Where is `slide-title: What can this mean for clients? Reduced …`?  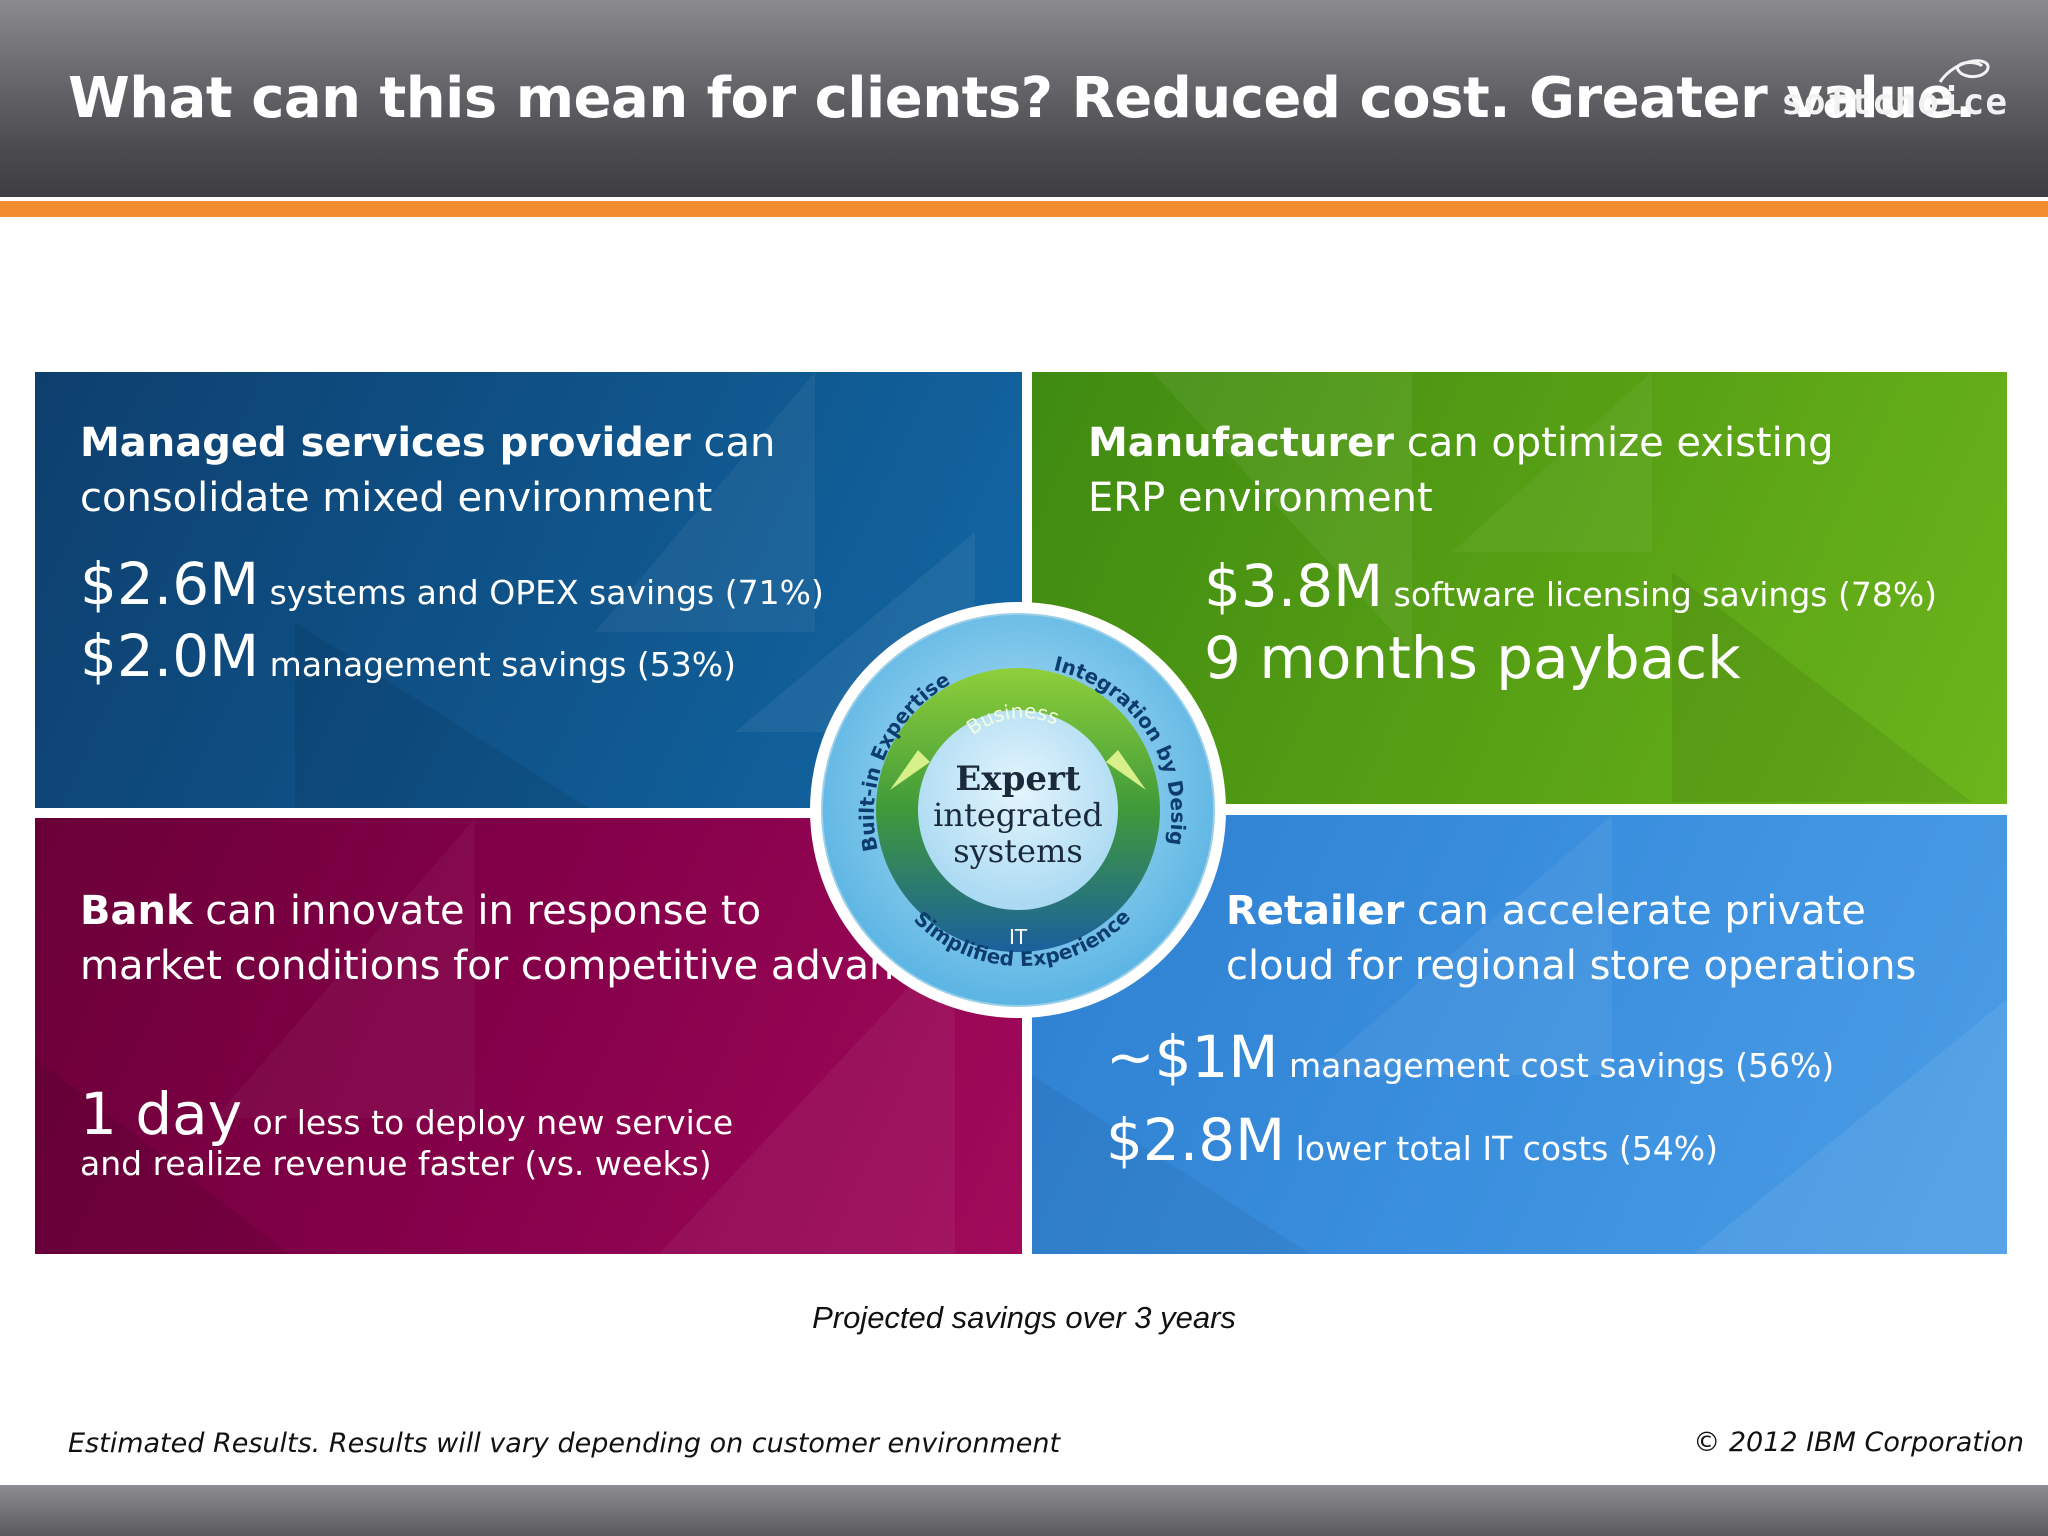 slide-title: What can this mean for clients? Reduced … is located at coordinates (1022, 98).